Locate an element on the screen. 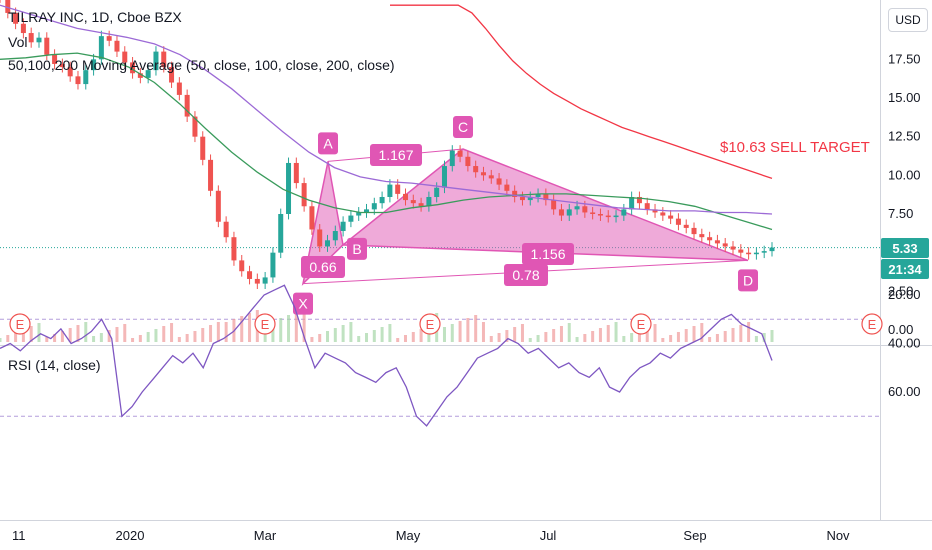  pattern-point-label: D is located at coordinates (748, 280).